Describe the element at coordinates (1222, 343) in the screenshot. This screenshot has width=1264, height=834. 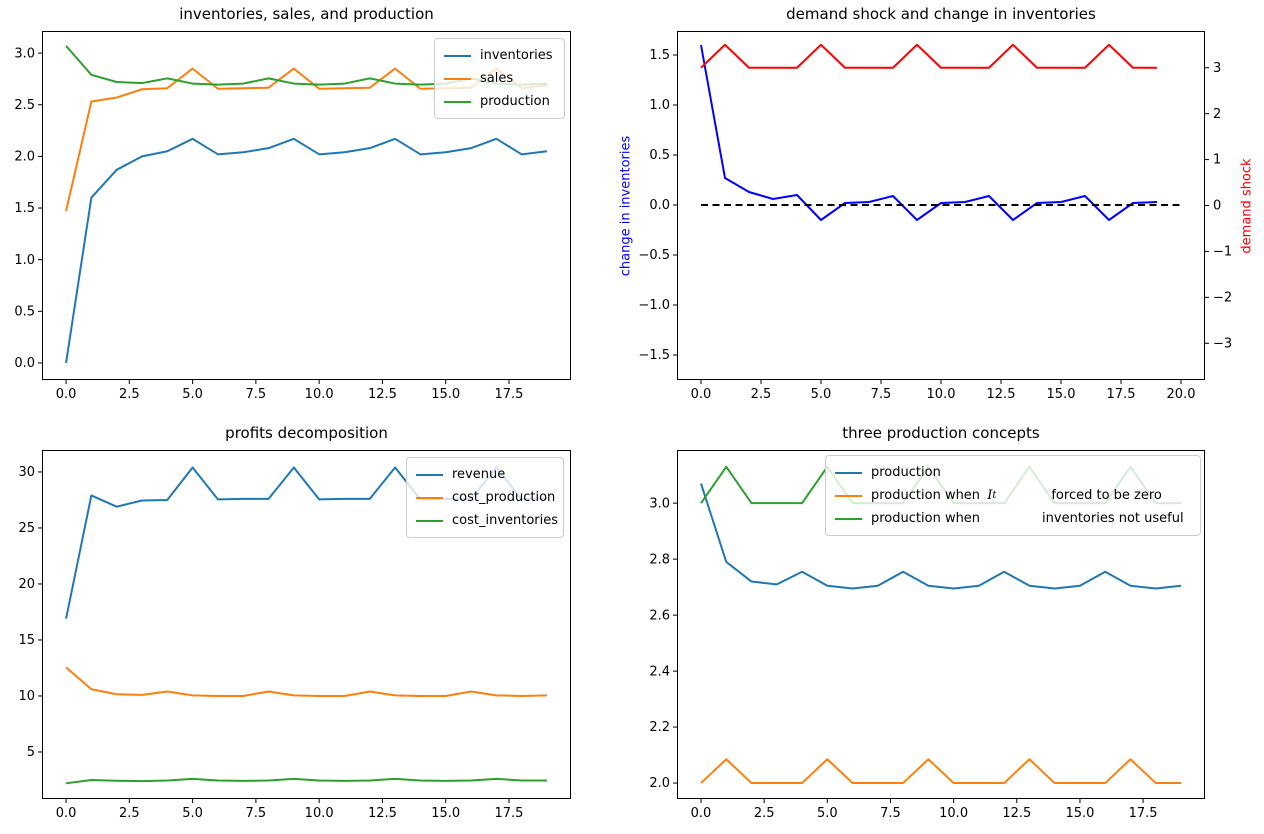
I see `y-right-tick-label: −3` at that location.